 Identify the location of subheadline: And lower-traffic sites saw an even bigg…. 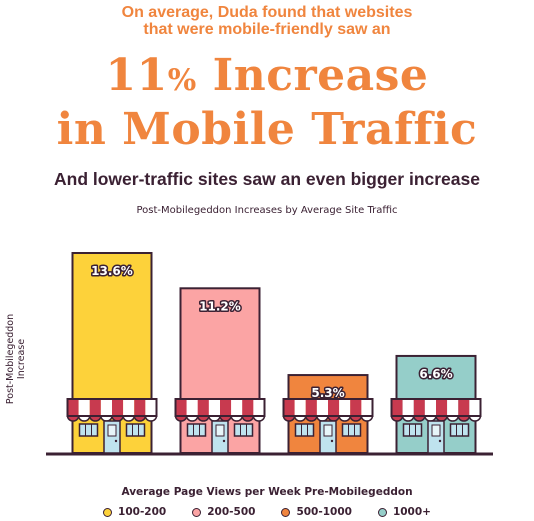
(267, 179).